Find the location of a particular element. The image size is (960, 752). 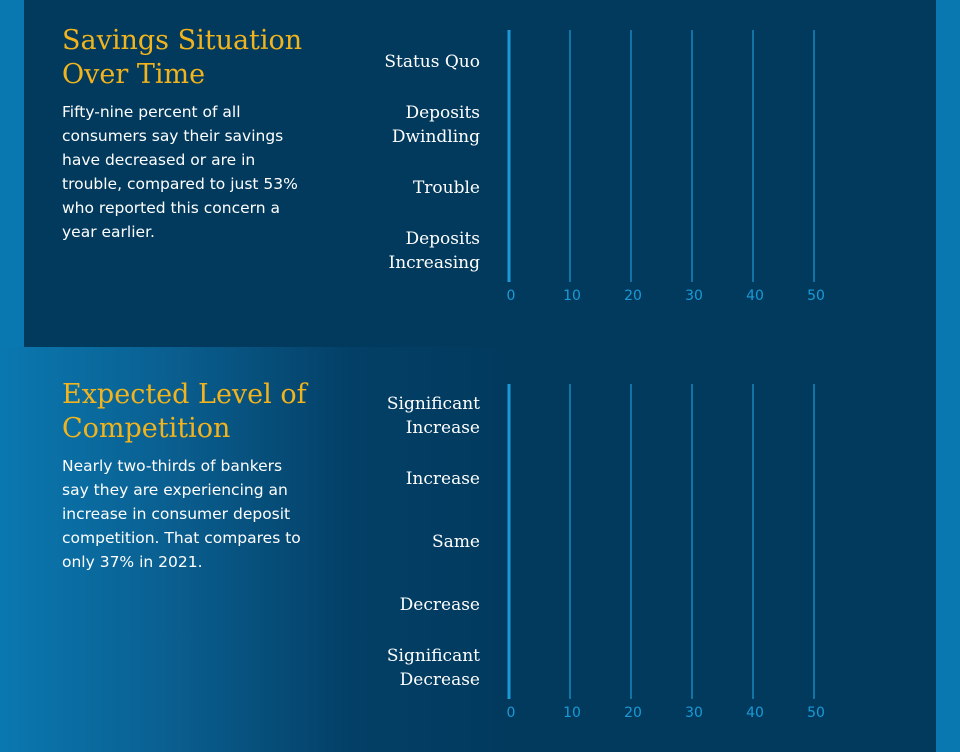

category-label: Deposits Dwindling is located at coordinates (435, 124).